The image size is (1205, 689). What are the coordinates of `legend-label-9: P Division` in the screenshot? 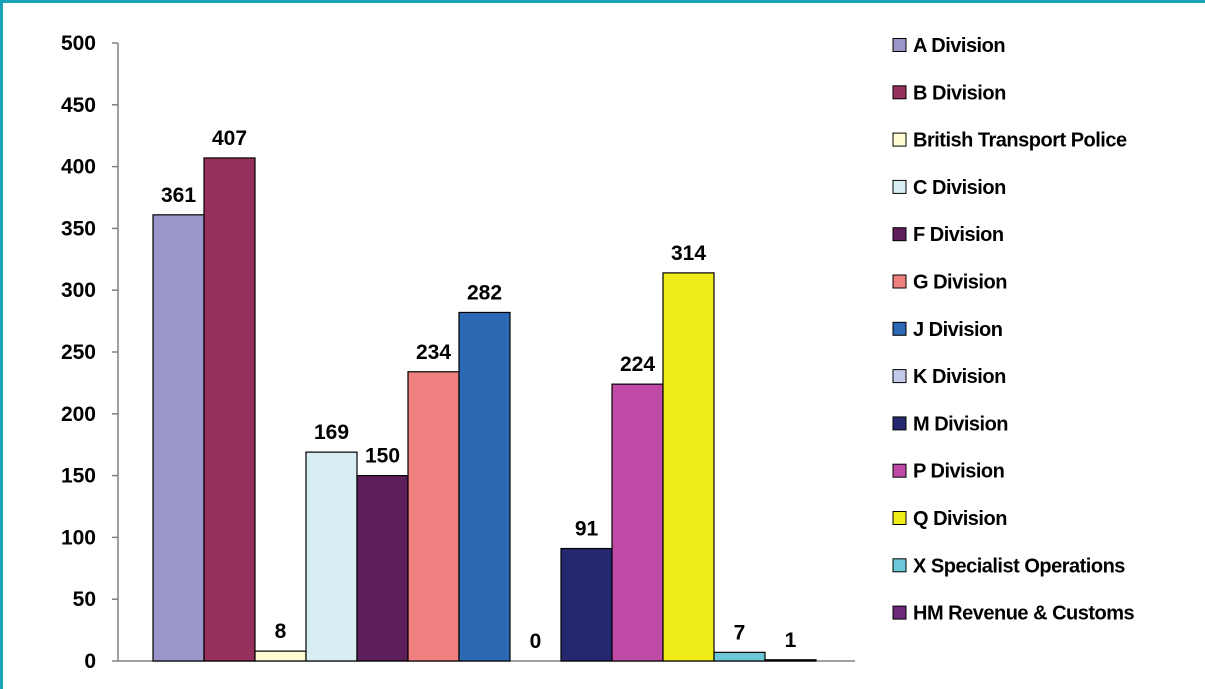 It's located at (958, 472).